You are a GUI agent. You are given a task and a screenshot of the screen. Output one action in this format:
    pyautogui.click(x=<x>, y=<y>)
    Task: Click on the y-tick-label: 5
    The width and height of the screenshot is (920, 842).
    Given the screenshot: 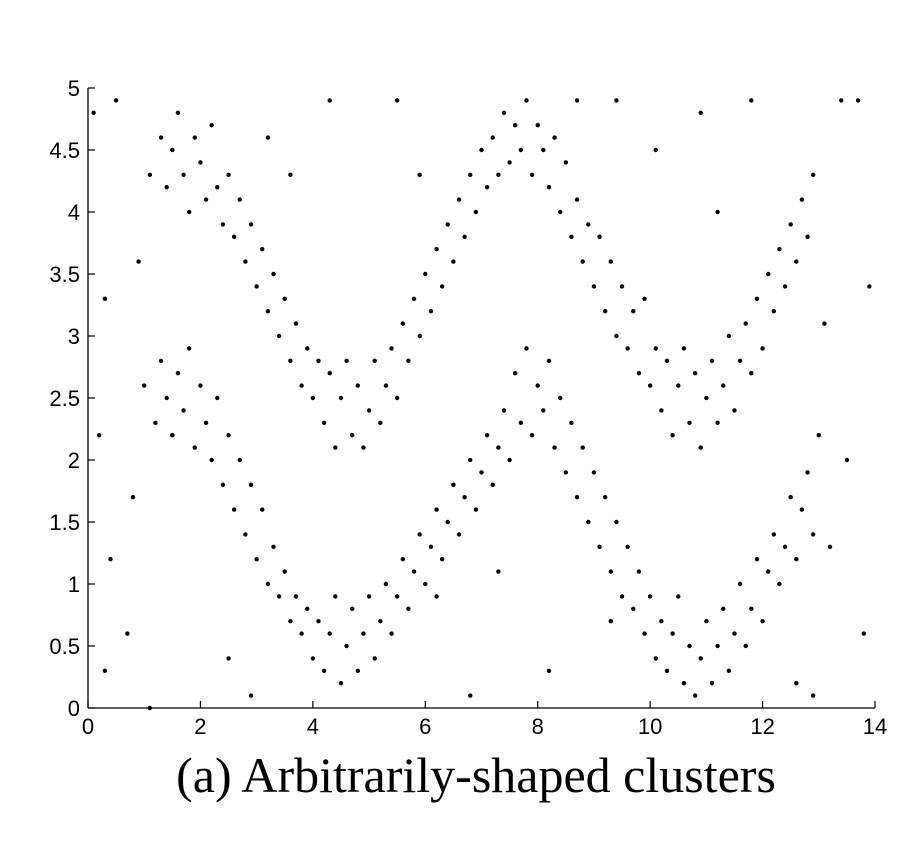 What is the action you would take?
    pyautogui.click(x=74, y=88)
    